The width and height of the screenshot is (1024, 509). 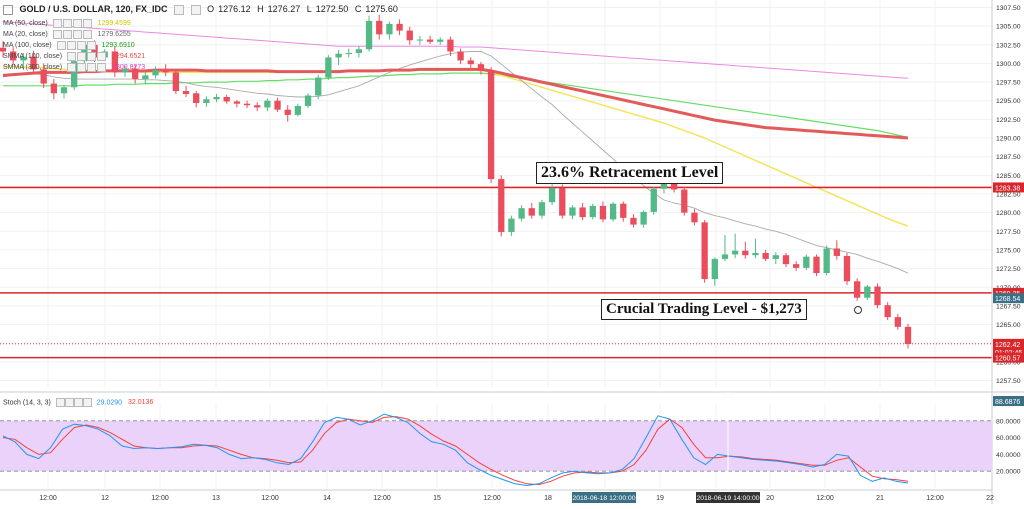 I want to click on stoch-marker-background, so click(x=1008, y=401).